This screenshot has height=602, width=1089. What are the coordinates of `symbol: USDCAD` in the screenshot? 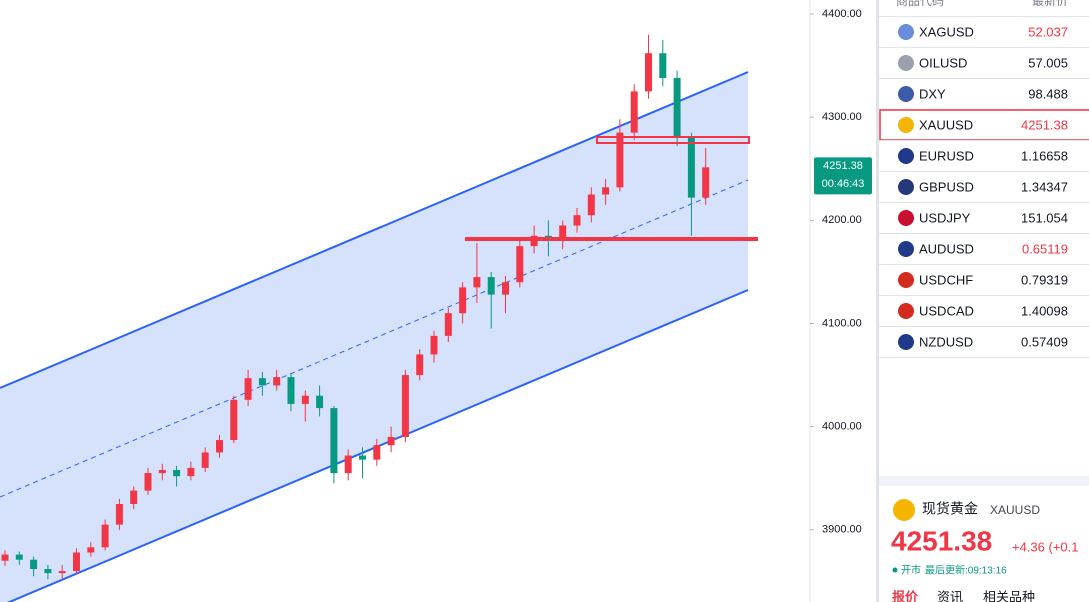 It's located at (946, 310).